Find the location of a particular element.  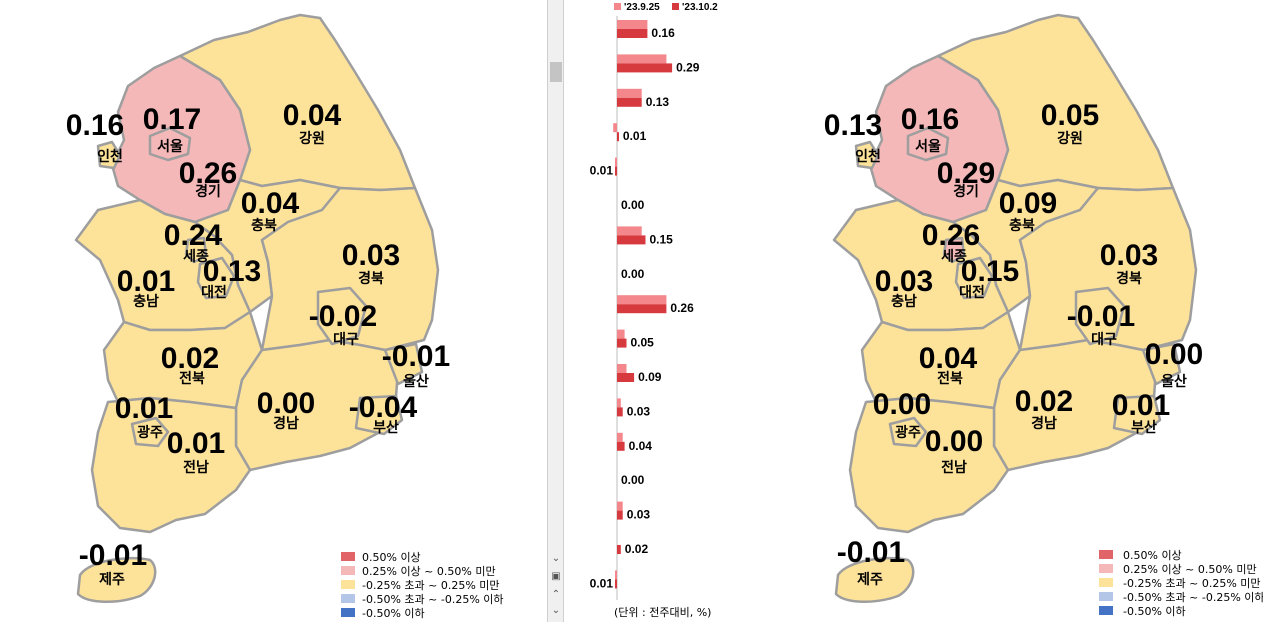

region-label: 대전 is located at coordinates (214, 292).